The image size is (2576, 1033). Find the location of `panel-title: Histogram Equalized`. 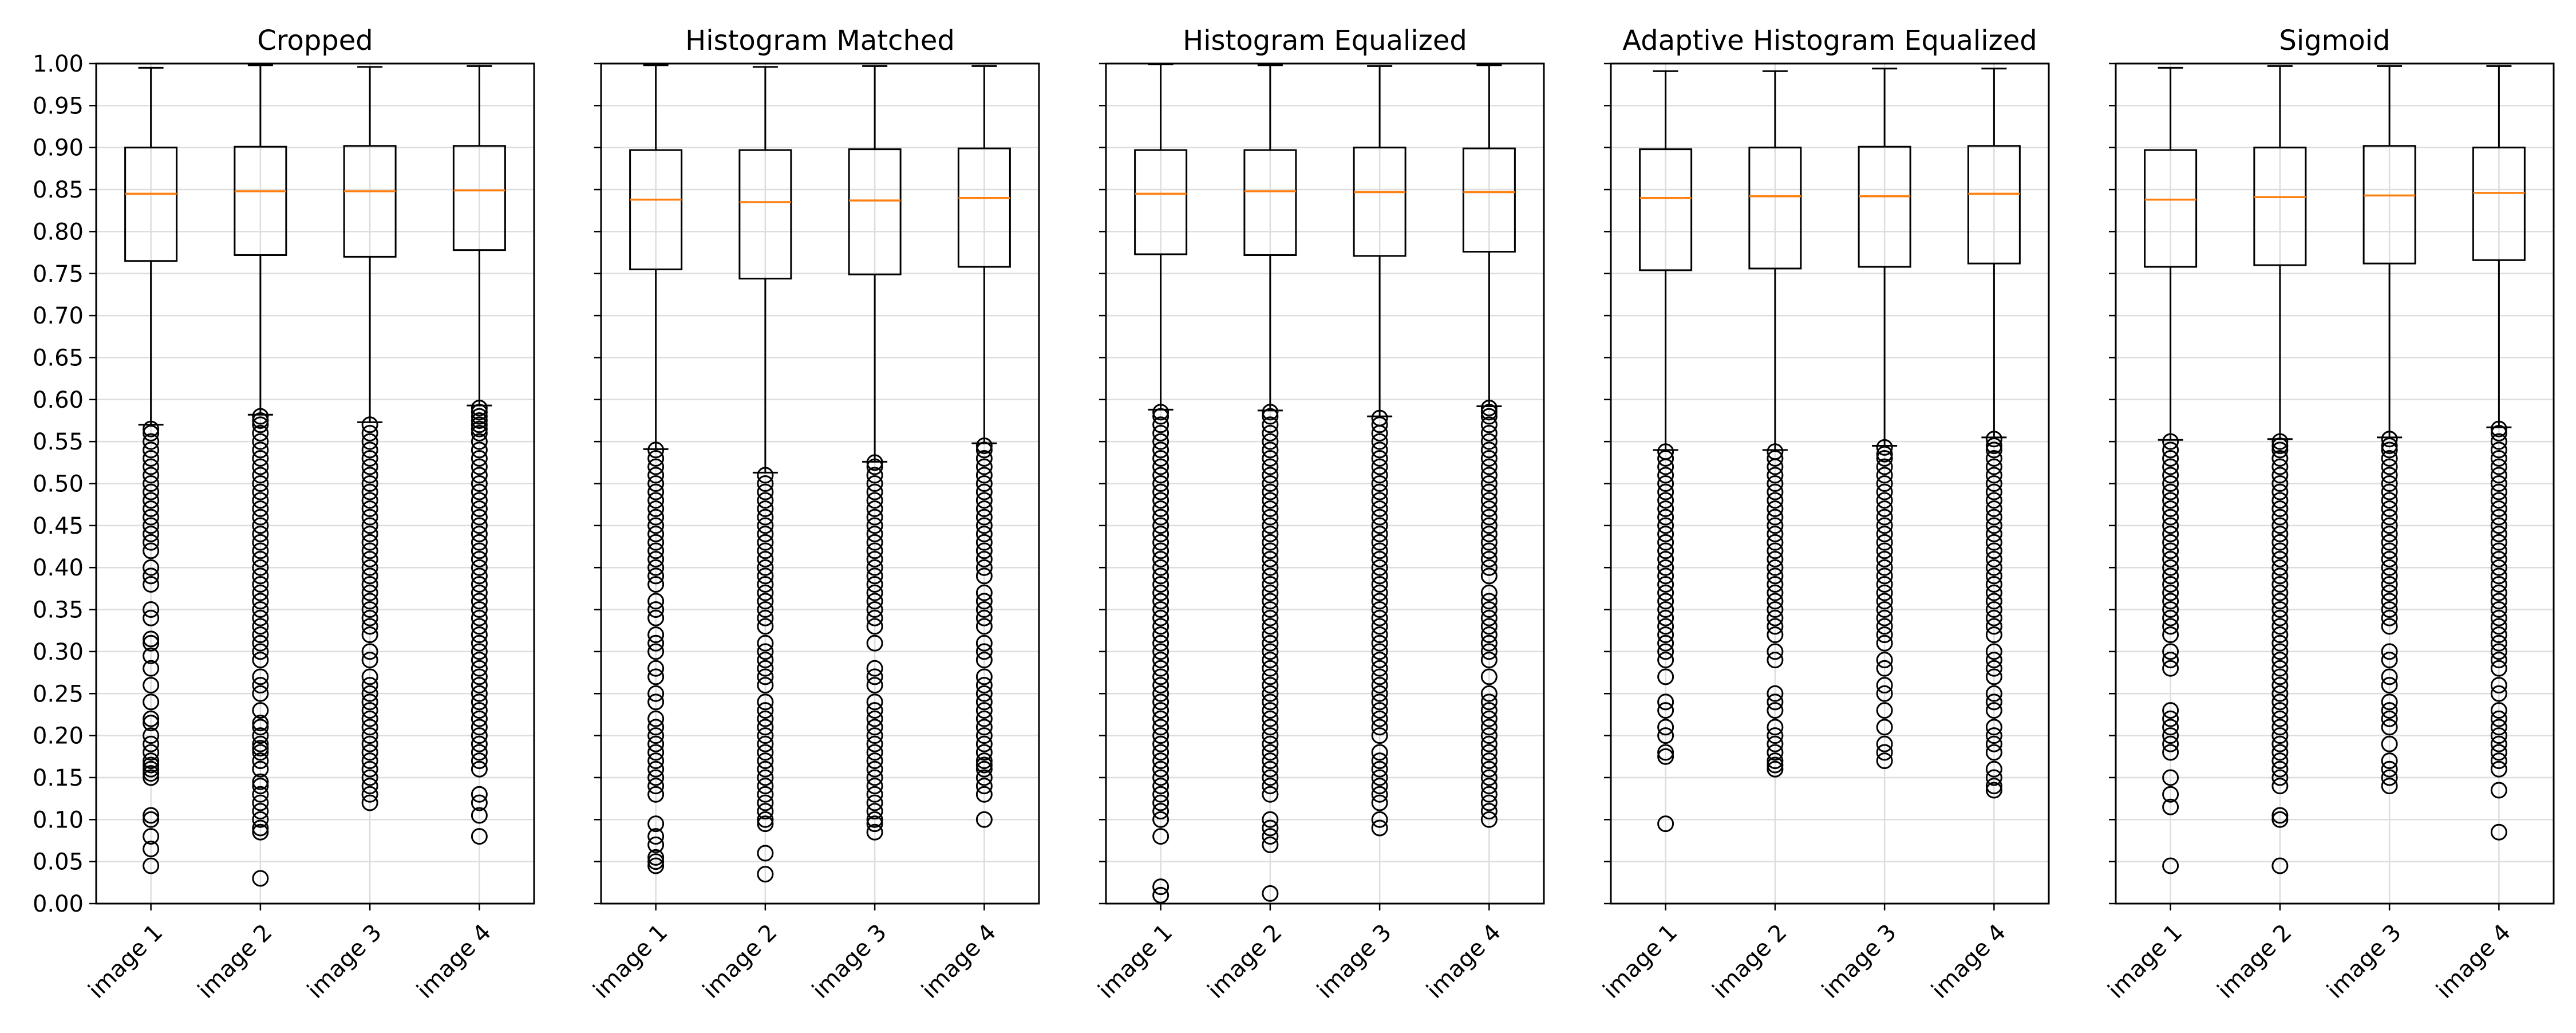

panel-title: Histogram Equalized is located at coordinates (1325, 41).